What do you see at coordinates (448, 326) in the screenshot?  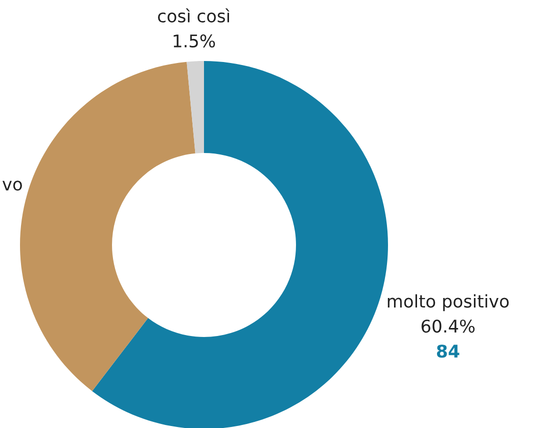 I see `data-label: 60.4%` at bounding box center [448, 326].